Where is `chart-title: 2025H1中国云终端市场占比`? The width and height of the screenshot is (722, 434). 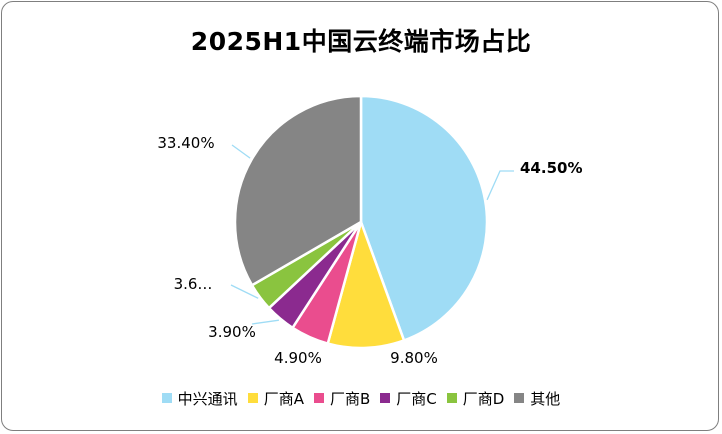
chart-title: 2025H1中国云终端市场占比 is located at coordinates (361, 41).